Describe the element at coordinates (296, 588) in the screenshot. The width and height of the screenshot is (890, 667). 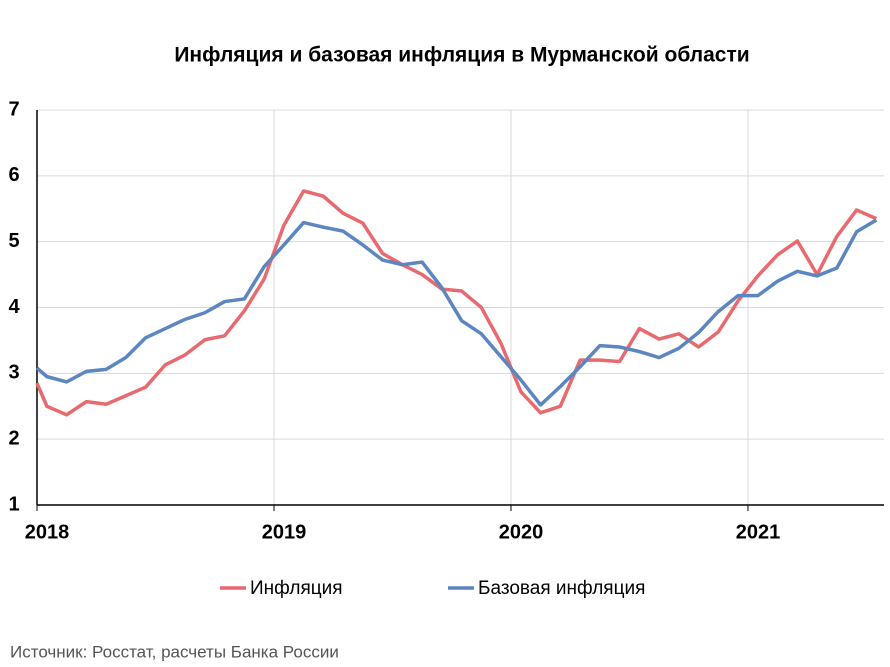
I see `legend-label: Инфляция` at that location.